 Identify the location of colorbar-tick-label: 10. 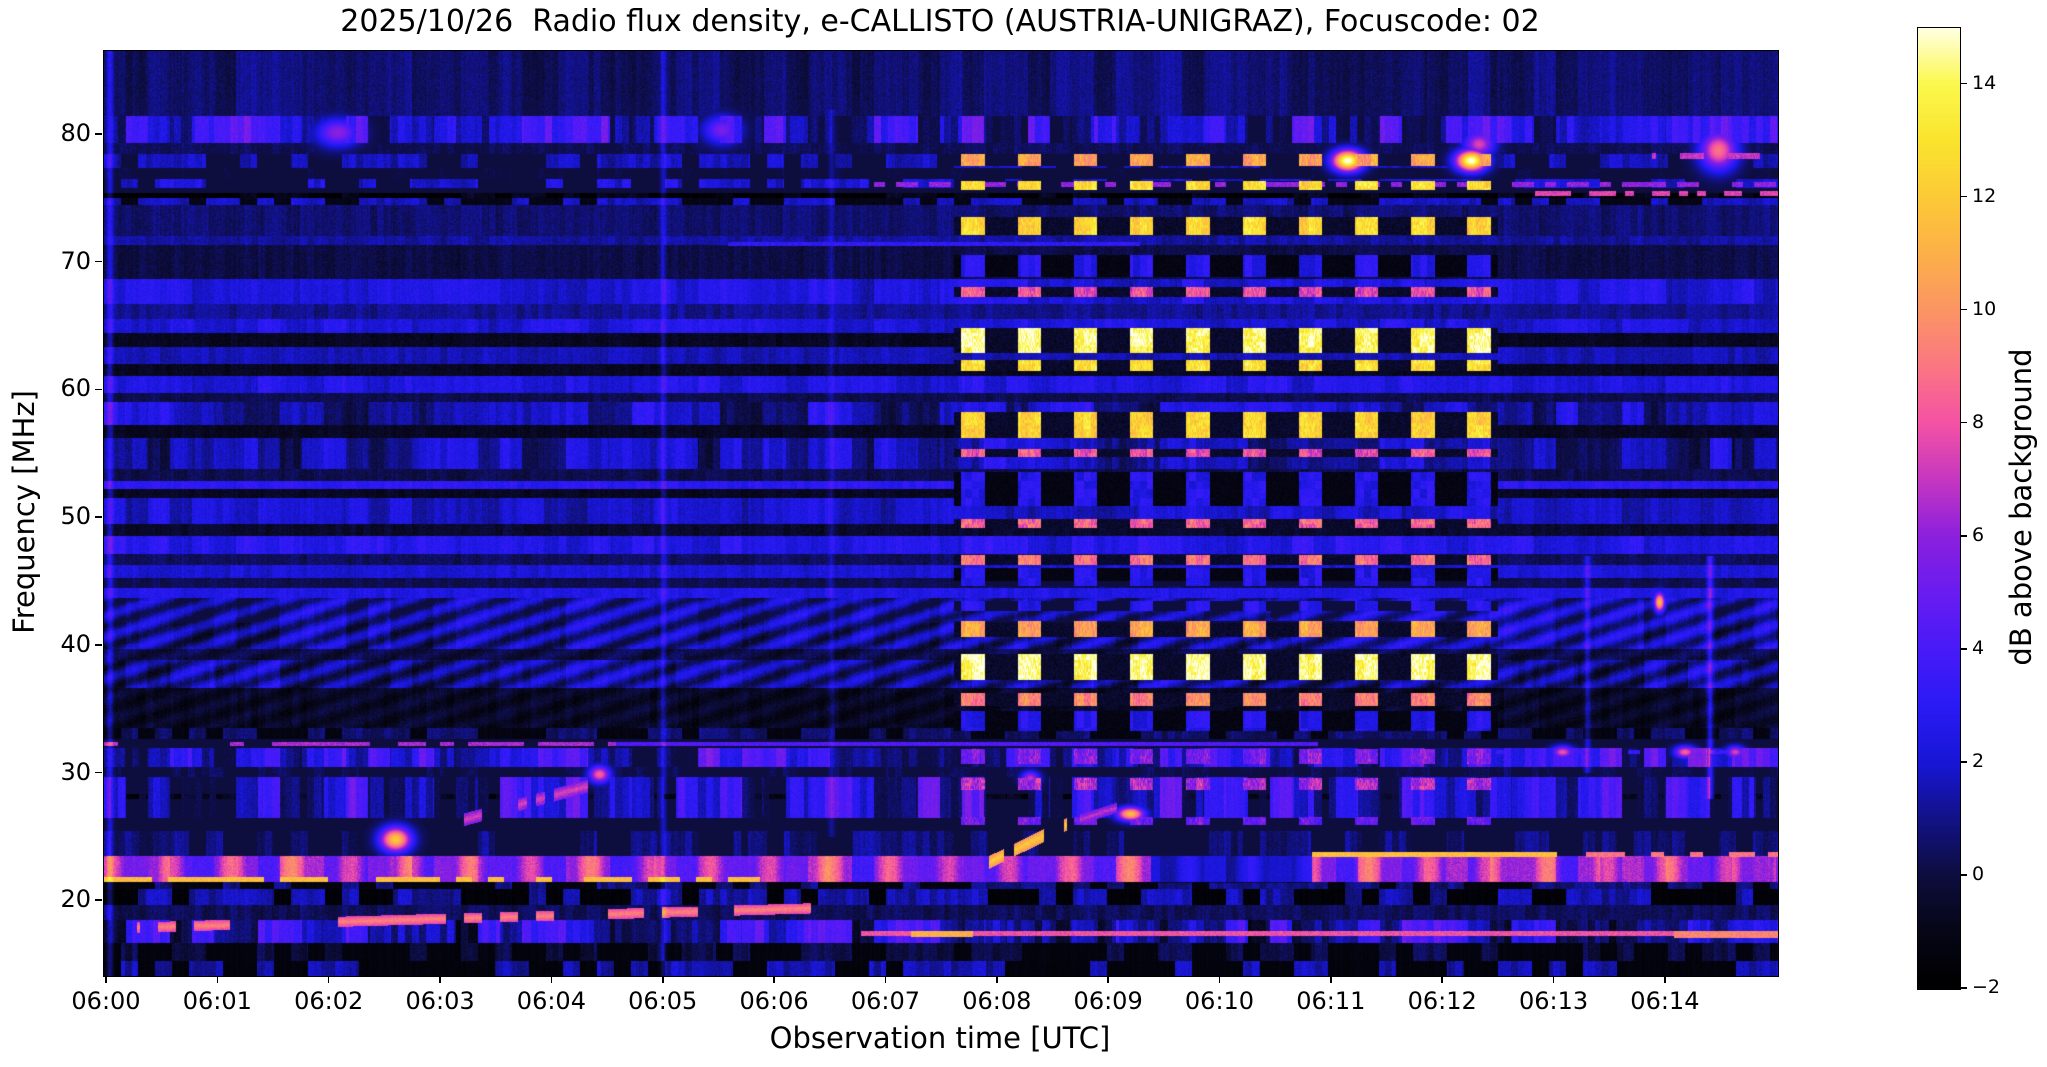
(1984, 308).